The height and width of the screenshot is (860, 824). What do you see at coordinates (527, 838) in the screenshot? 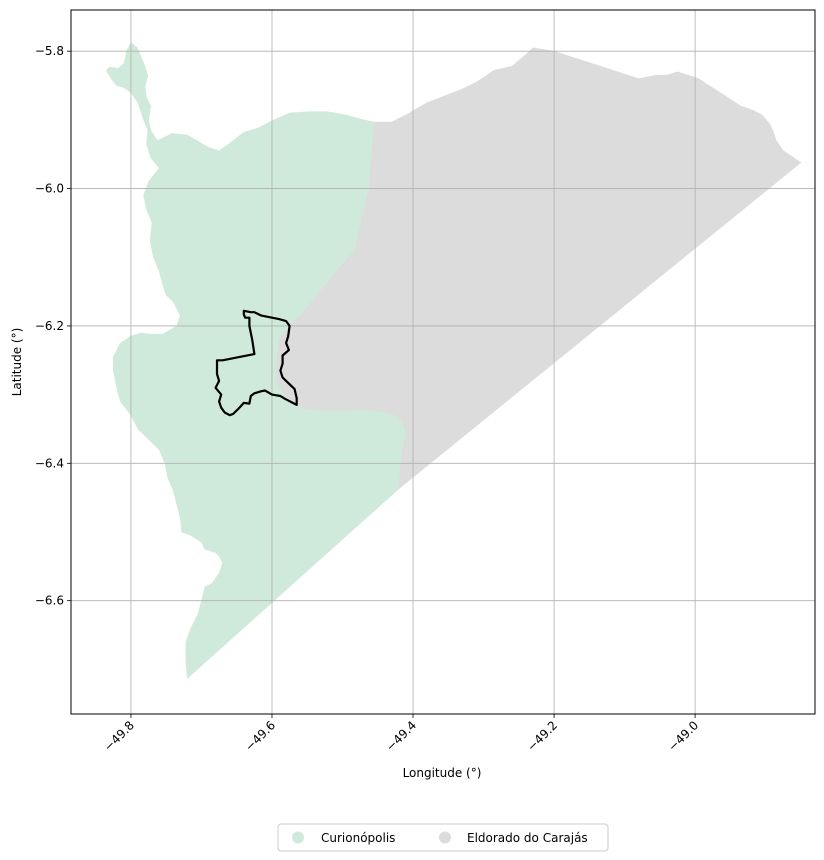
I see `legend-label-eldorado-do-carajas: Eldorado do Carajás` at bounding box center [527, 838].